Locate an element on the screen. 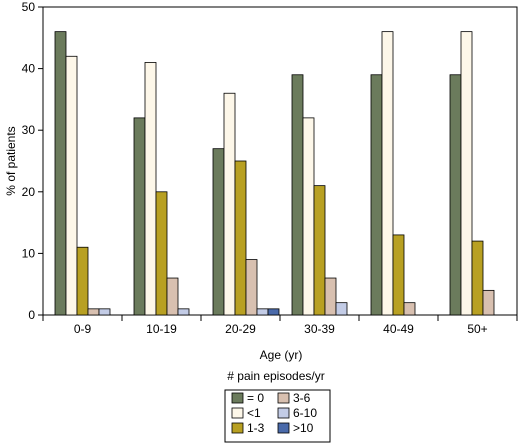 The width and height of the screenshot is (522, 443). x-tick-label: 50+ is located at coordinates (477, 329).